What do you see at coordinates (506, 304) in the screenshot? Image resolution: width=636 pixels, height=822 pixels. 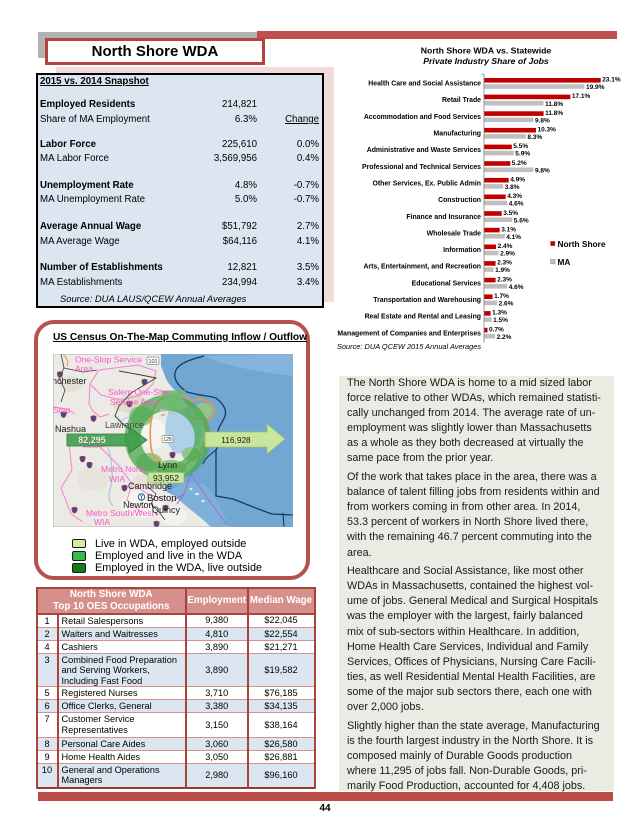 I see `svg-text: 2.6%` at bounding box center [506, 304].